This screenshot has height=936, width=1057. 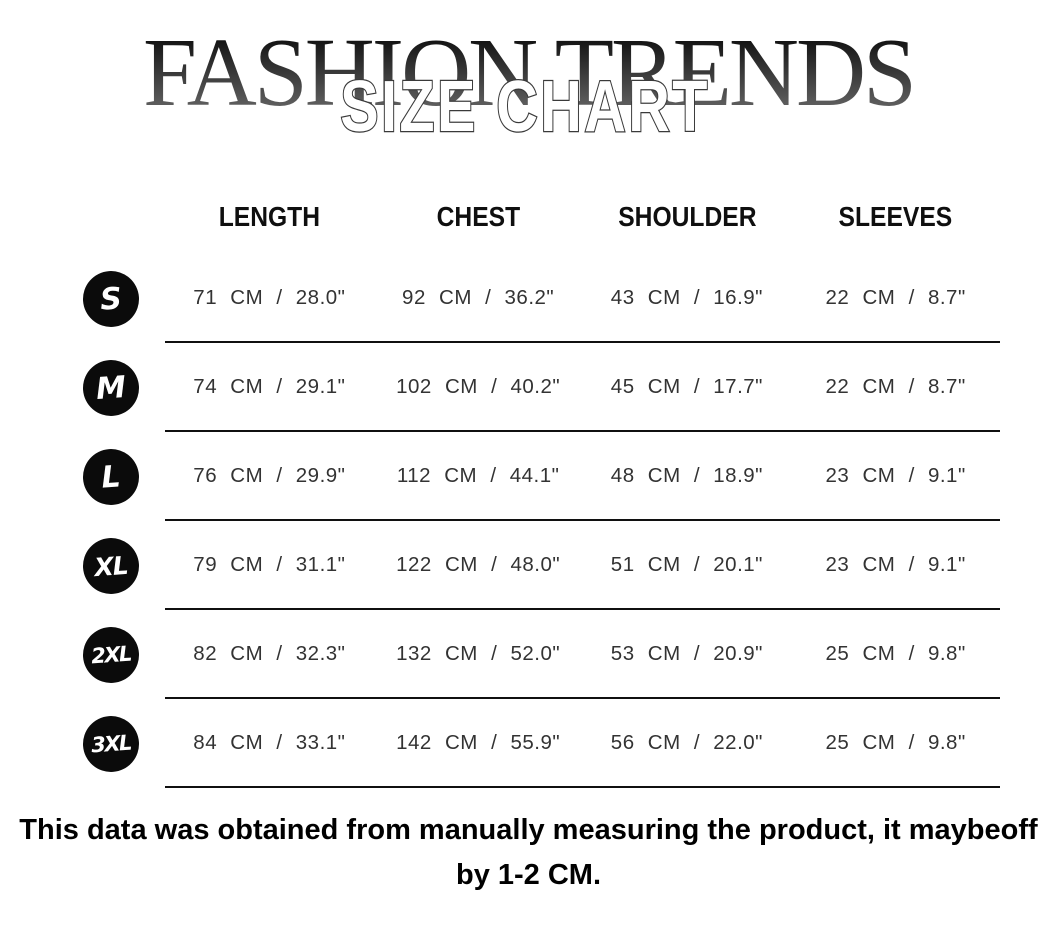 I want to click on brand-title: FASHION TRENDS, so click(x=528, y=60).